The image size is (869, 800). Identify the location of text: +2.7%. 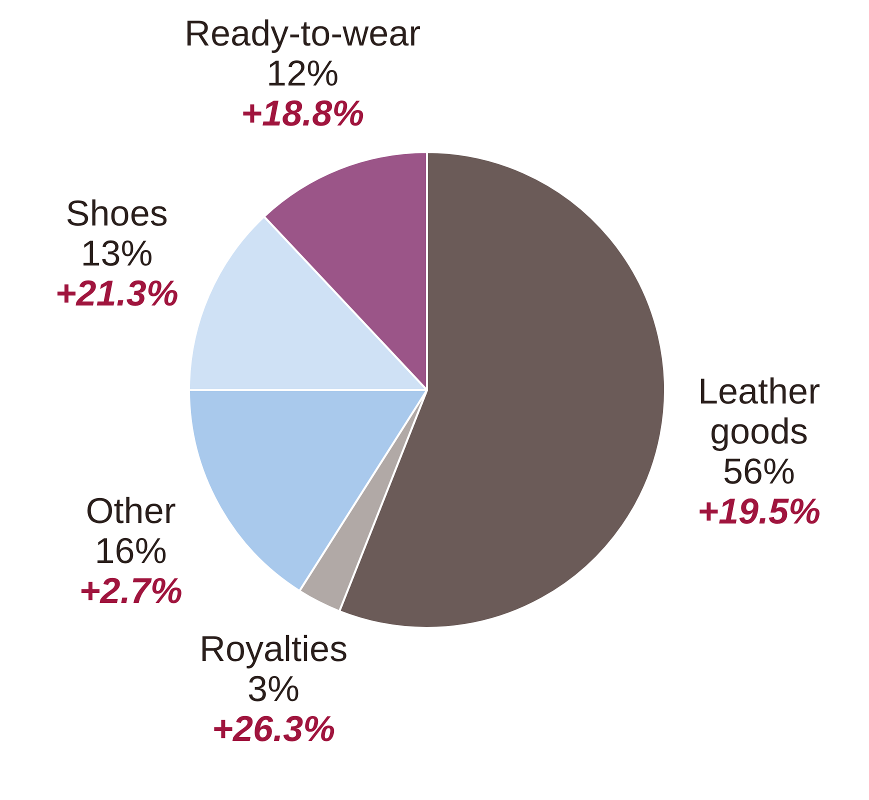
(130, 590).